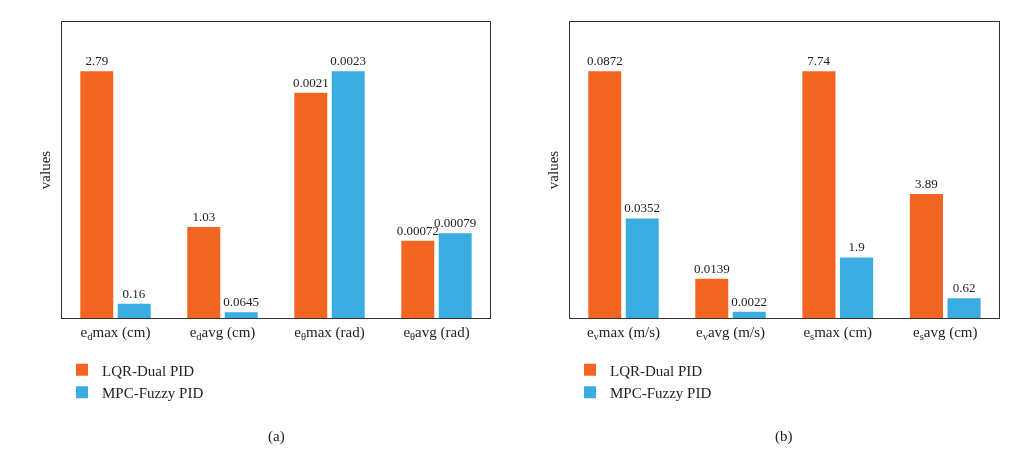  Describe the element at coordinates (623, 333) in the screenshot. I see `x-tick-label: e$_{v}$max (m/s)` at that location.